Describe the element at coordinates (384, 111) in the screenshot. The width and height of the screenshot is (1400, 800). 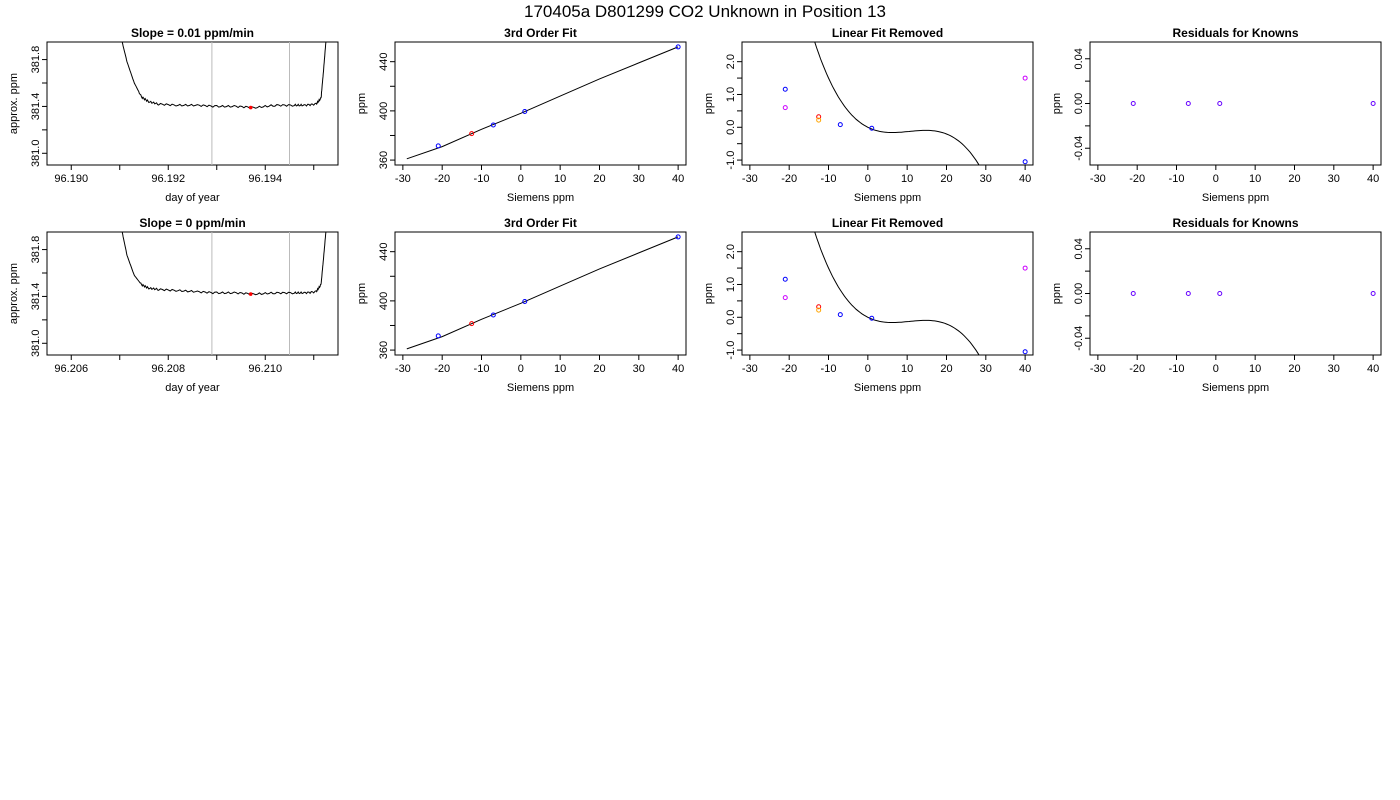
I see `y-tick-label: 400` at that location.